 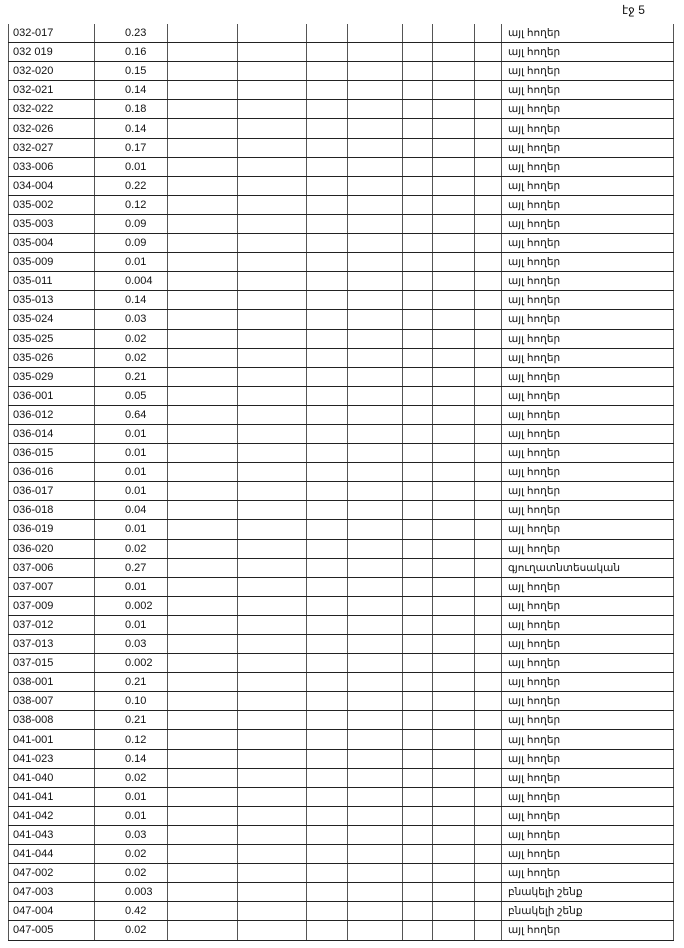 I want to click on table-row: 036-019 0.01 այլ հողեր, so click(x=341, y=529).